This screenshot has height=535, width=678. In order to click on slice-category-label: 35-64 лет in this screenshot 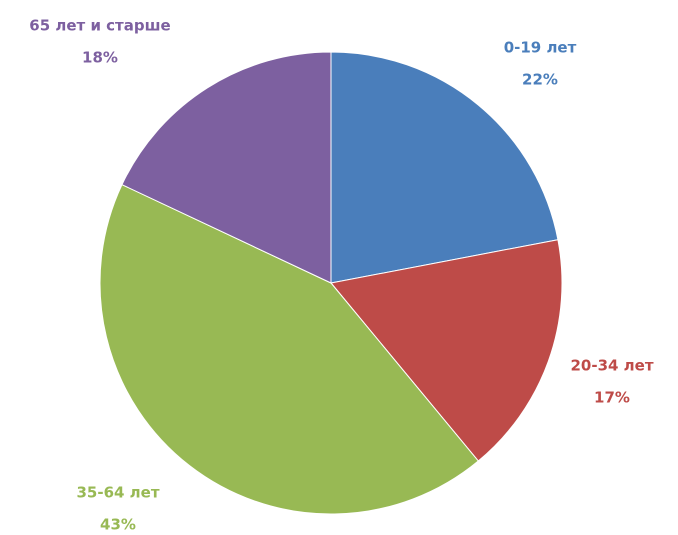, I will do `click(117, 493)`.